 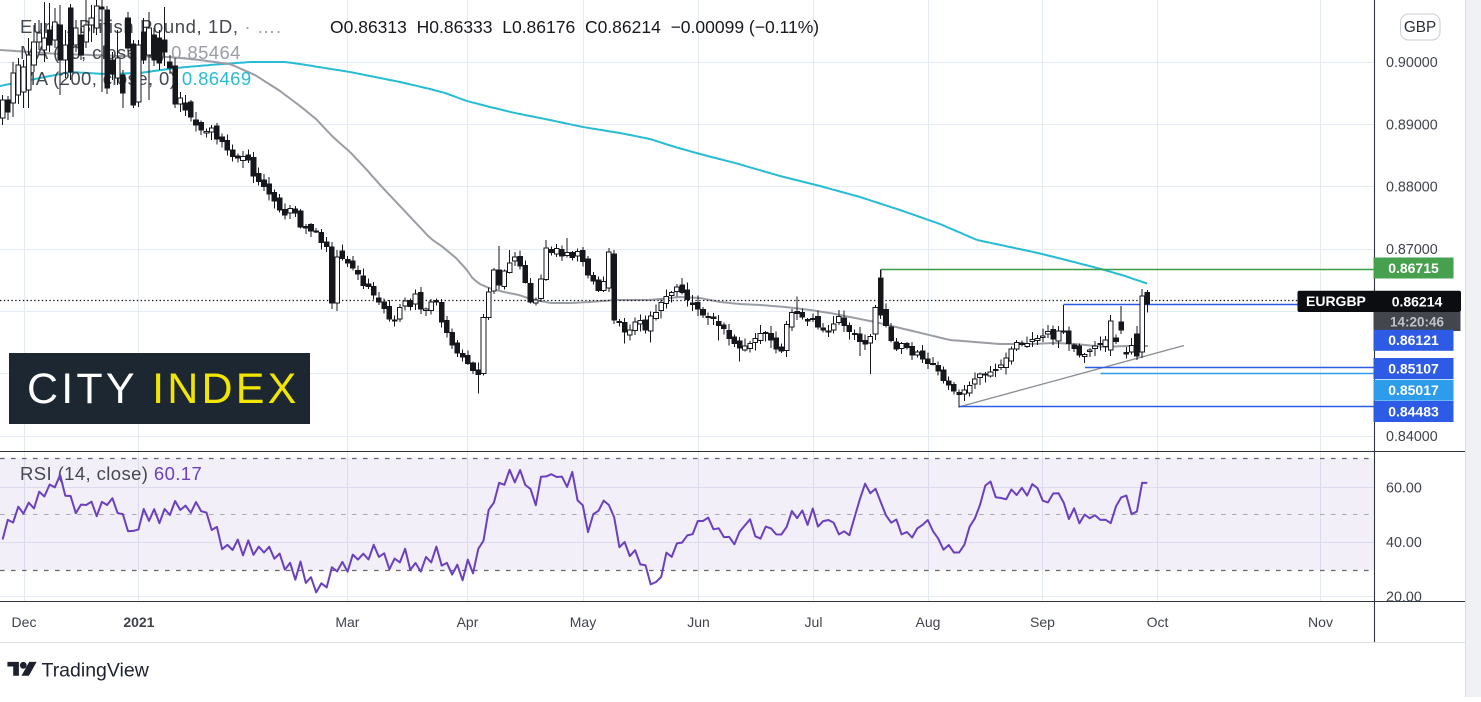 I want to click on svg-text: EURGBP, so click(x=1336, y=301).